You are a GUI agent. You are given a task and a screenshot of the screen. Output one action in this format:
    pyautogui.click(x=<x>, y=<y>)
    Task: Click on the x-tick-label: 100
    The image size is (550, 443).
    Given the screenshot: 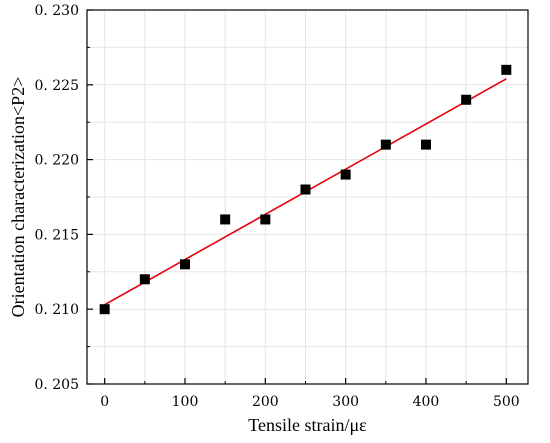 What is the action you would take?
    pyautogui.click(x=185, y=402)
    